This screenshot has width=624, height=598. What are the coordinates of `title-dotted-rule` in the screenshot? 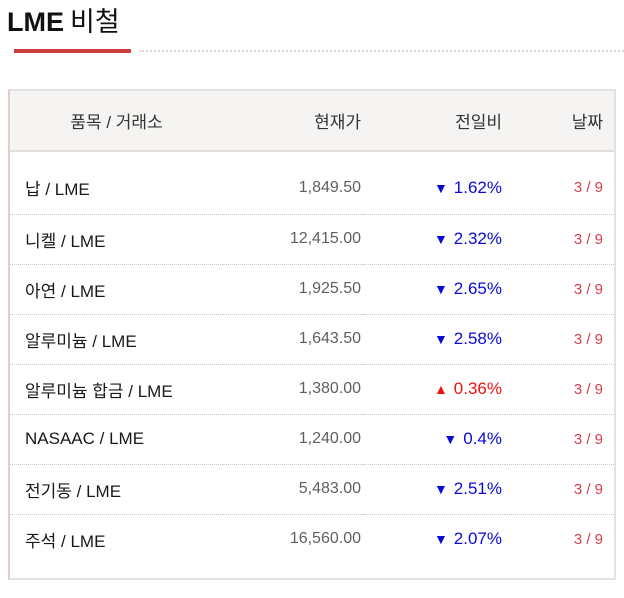 It's located at (381, 50).